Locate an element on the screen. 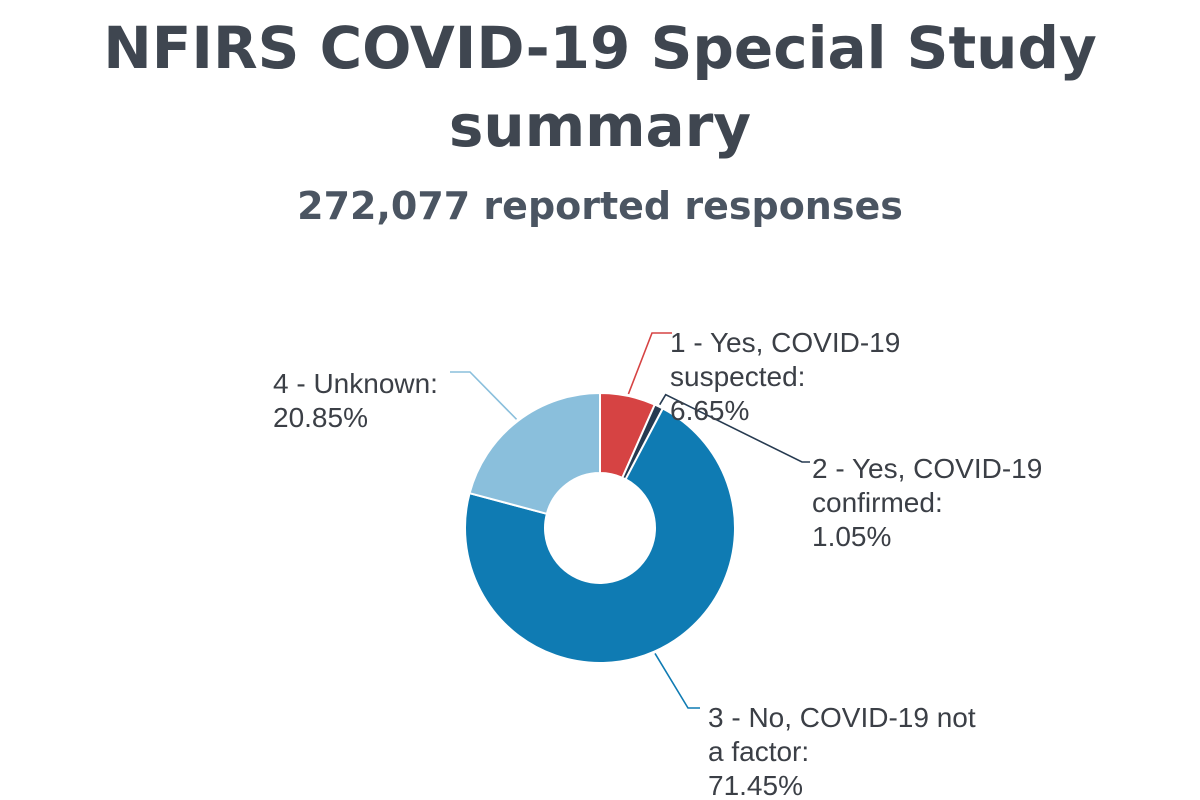  slice-label-1-line-3: 6.65% is located at coordinates (709, 410).